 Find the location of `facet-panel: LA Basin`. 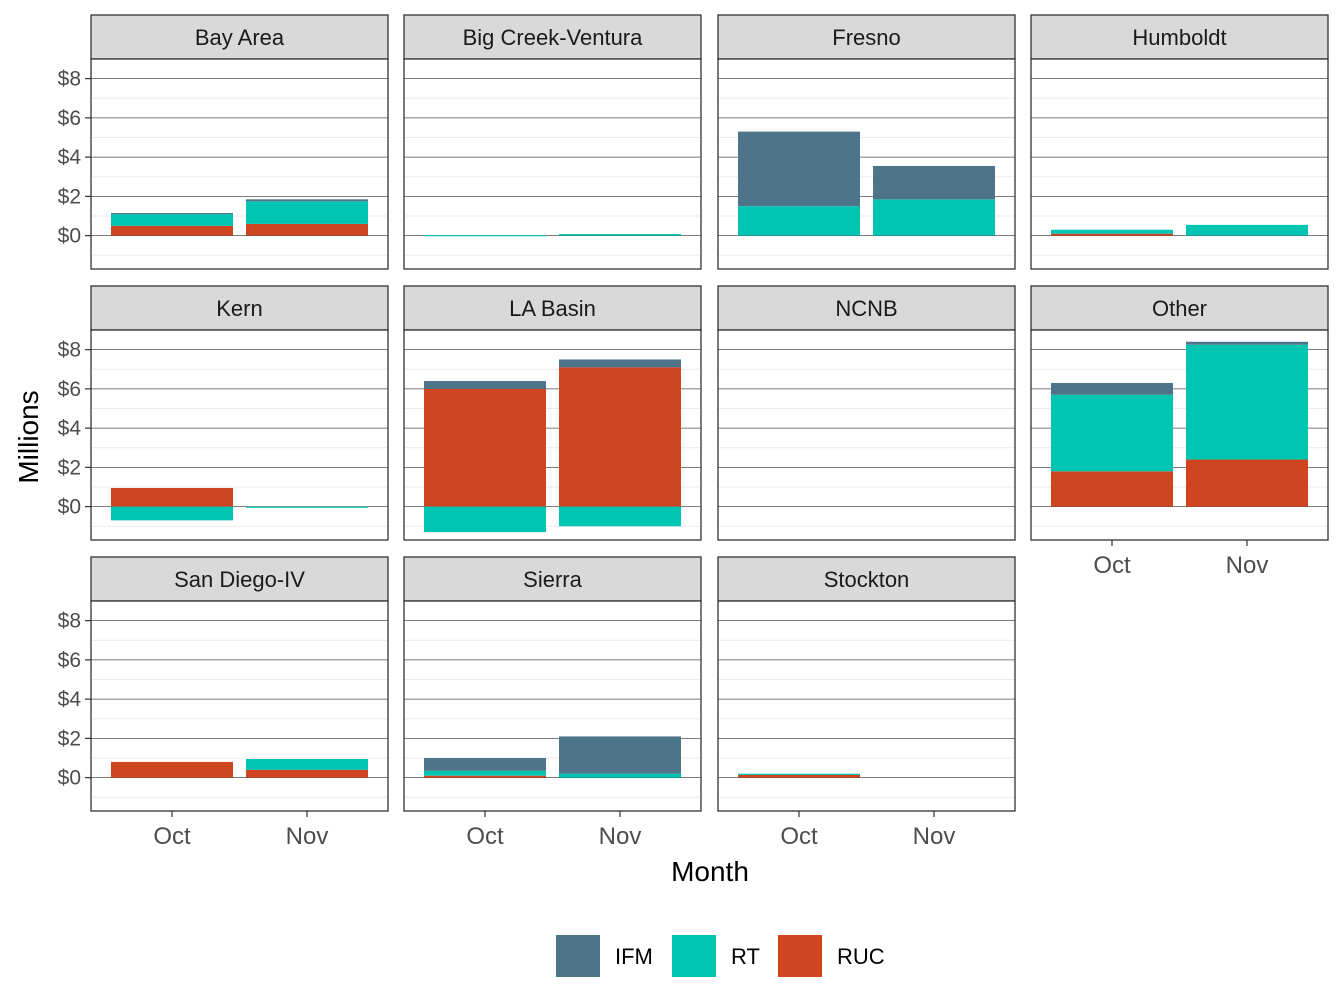

facet-panel: LA Basin is located at coordinates (552, 413).